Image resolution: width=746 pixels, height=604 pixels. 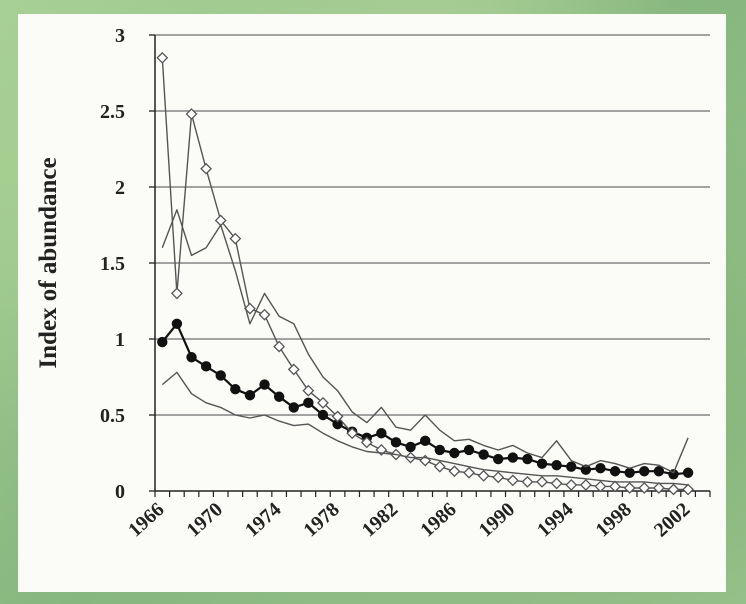 What do you see at coordinates (112, 112) in the screenshot?
I see `y-tick-label: 2.5` at bounding box center [112, 112].